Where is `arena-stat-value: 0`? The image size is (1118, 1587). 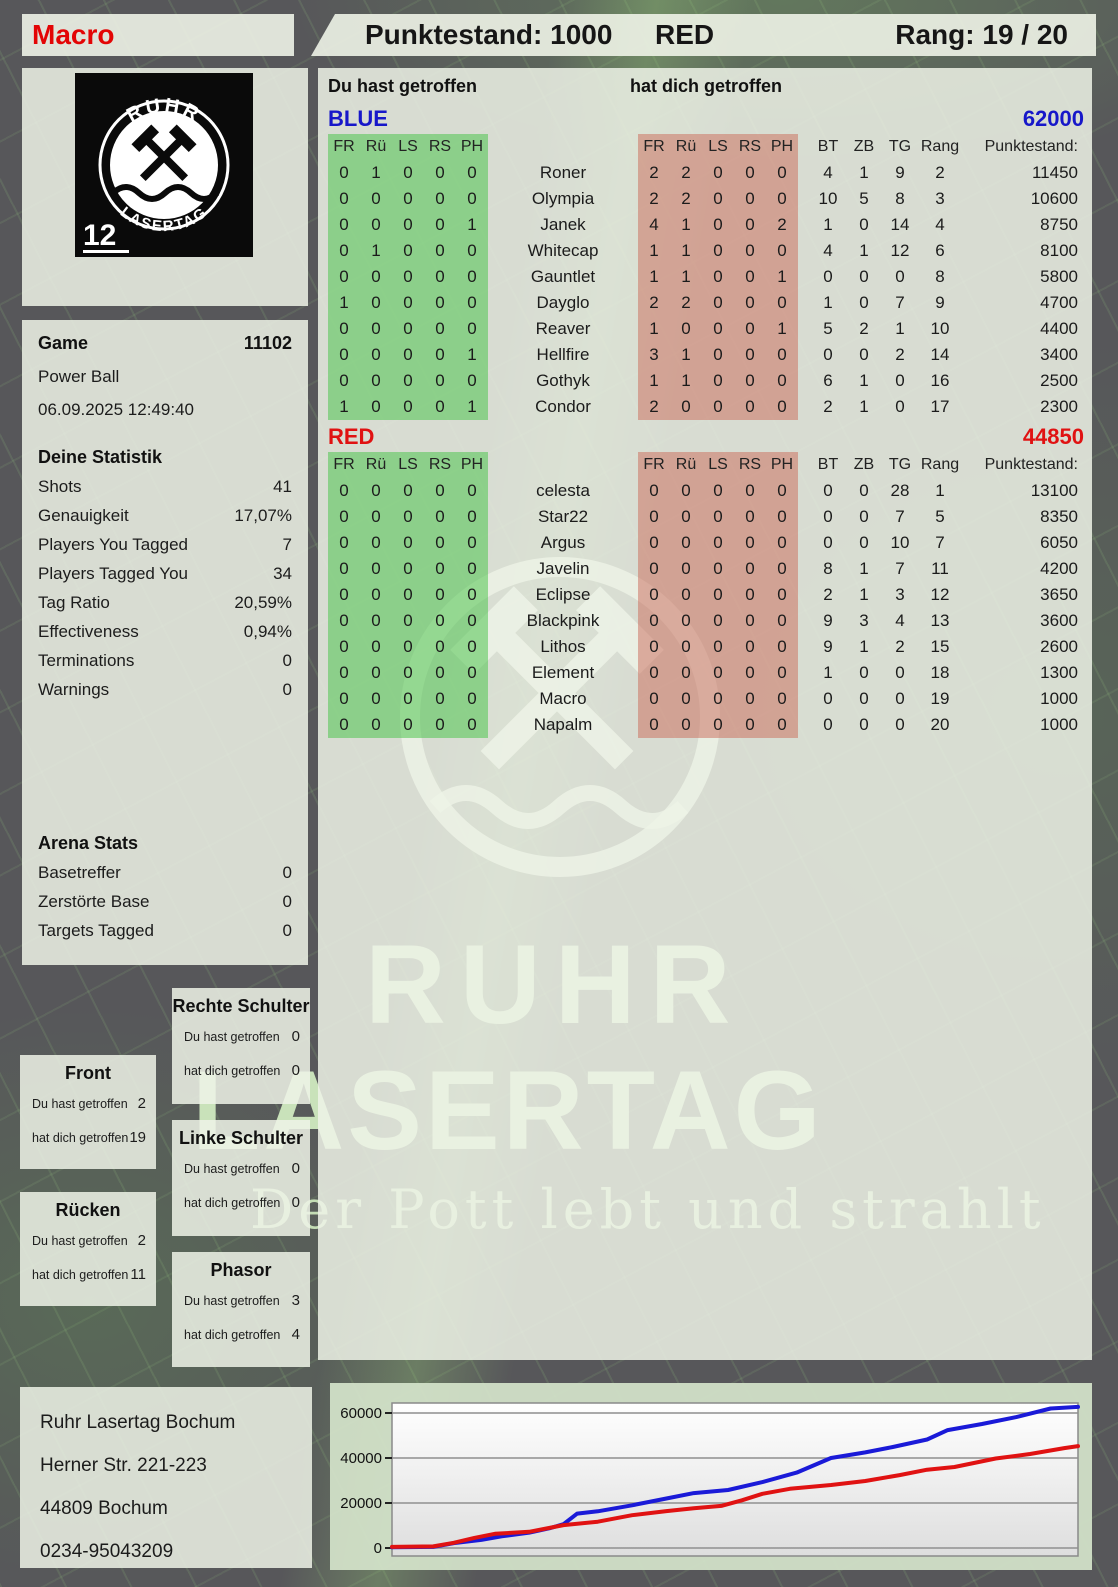
arena-stat-value: 0 is located at coordinates (287, 930).